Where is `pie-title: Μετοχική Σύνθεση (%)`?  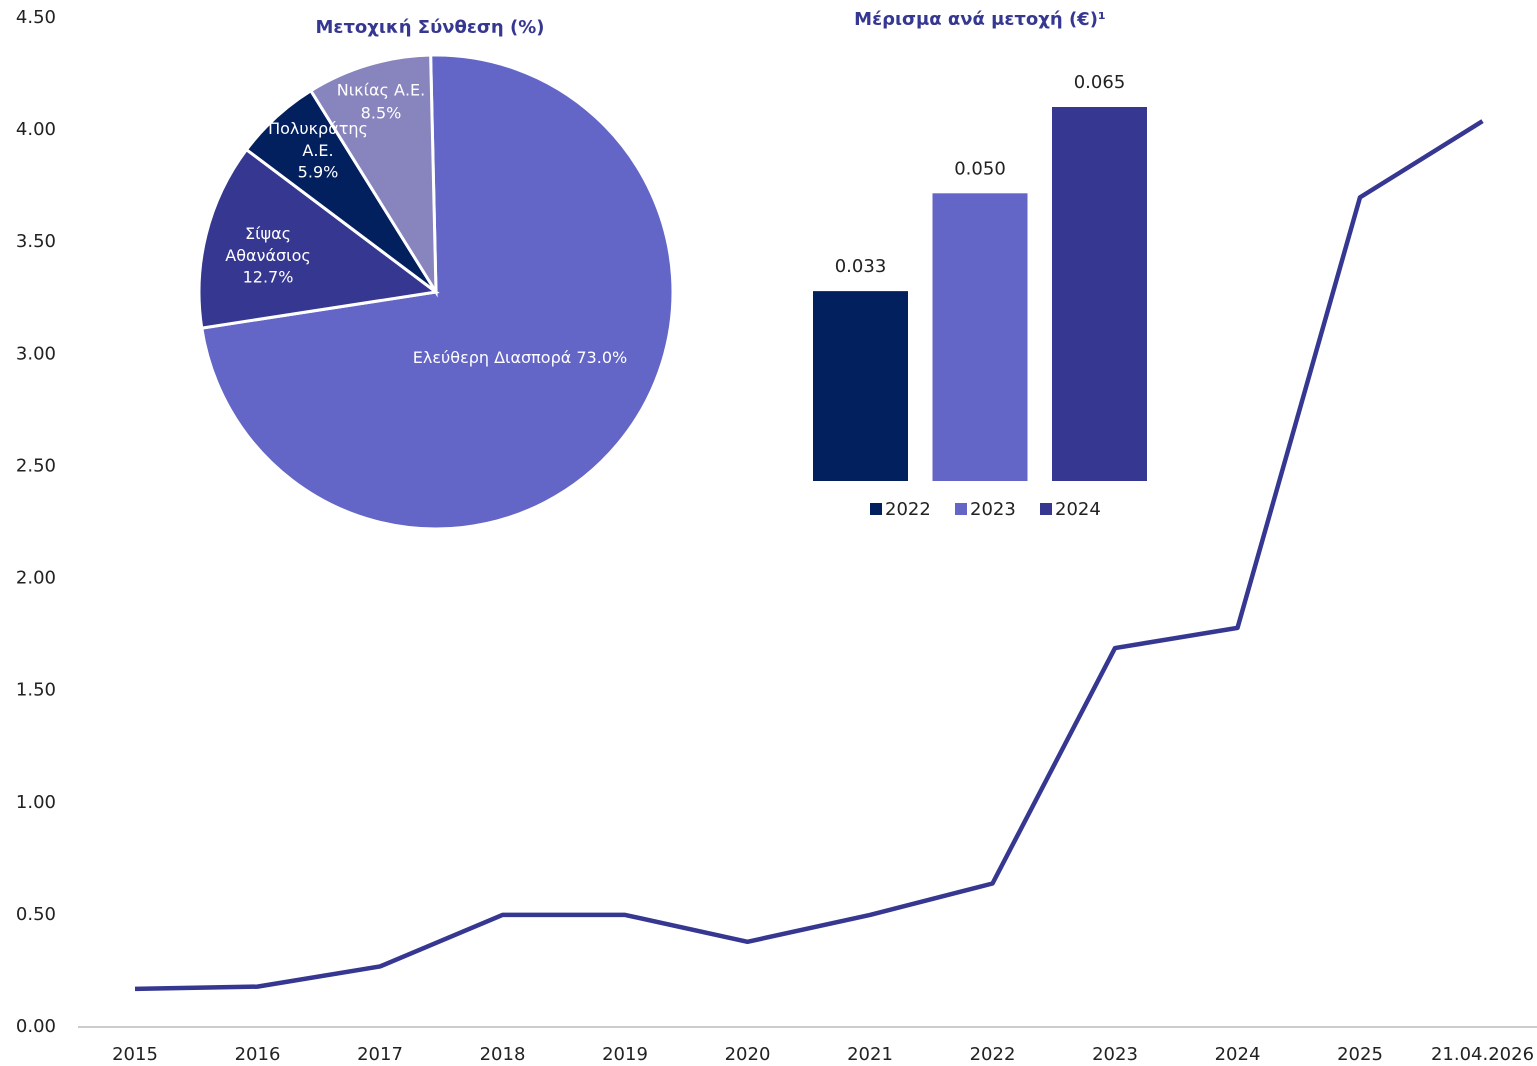 pie-title: Μετοχική Σύνθεση (%) is located at coordinates (430, 27).